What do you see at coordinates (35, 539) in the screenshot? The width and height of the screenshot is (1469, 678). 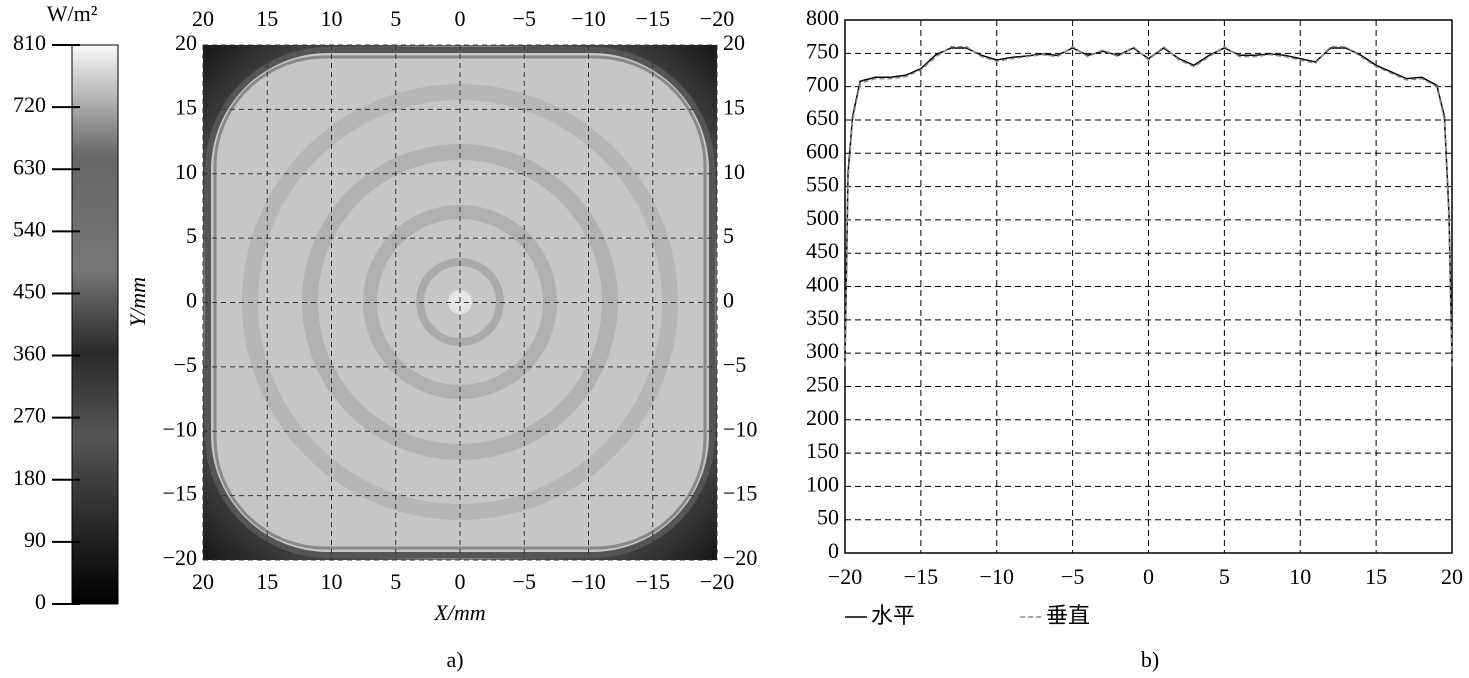 I see `colorbar-tick-label: 90` at bounding box center [35, 539].